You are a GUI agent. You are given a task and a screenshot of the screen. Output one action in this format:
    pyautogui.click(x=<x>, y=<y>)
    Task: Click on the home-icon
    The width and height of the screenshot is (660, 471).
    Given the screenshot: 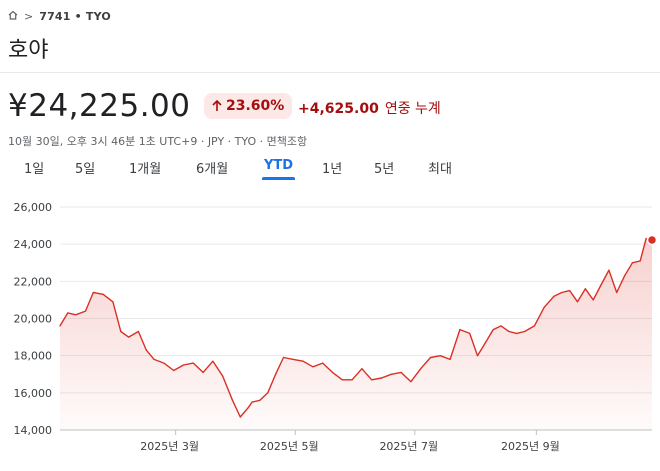 What is the action you would take?
    pyautogui.click(x=13, y=16)
    